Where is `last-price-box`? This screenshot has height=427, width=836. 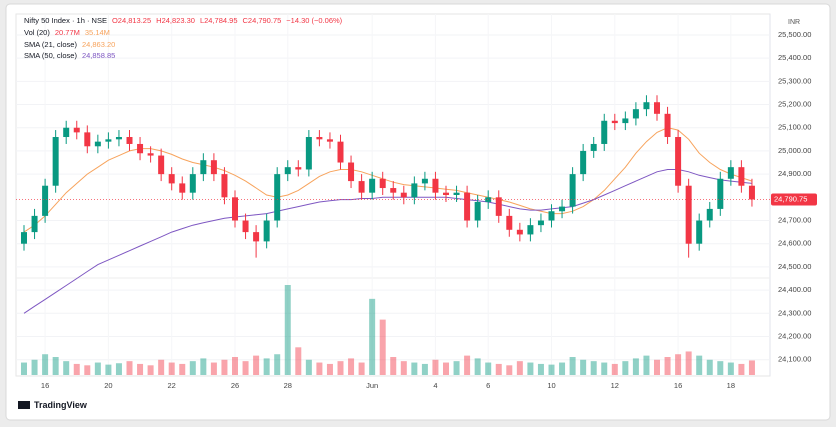 last-price-box is located at coordinates (794, 199).